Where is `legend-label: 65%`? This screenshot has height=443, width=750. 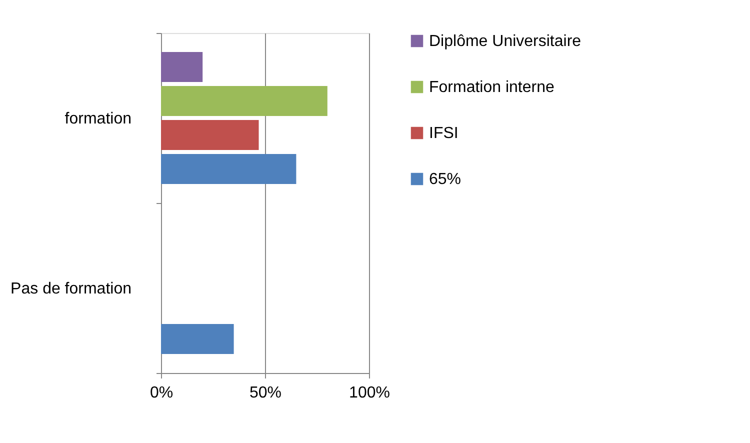 legend-label: 65% is located at coordinates (445, 179).